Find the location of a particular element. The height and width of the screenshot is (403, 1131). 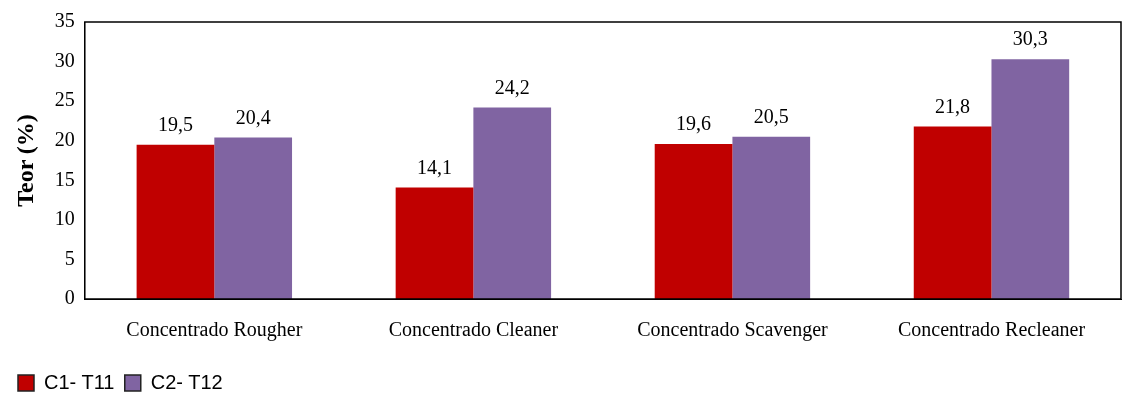

y-tick-label: 30 is located at coordinates (64, 59).